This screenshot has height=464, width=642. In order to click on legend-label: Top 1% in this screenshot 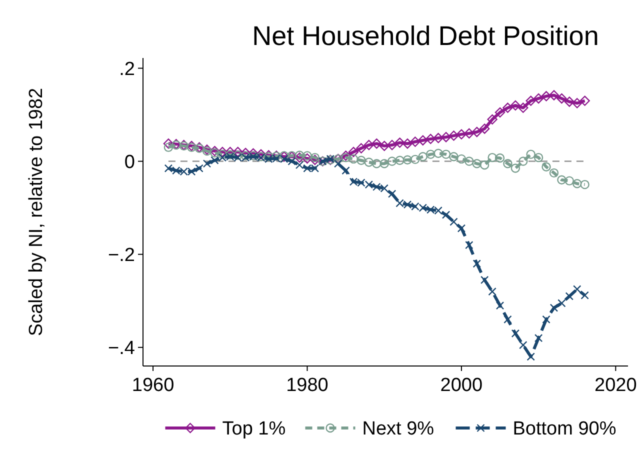, I will do `click(254, 429)`.